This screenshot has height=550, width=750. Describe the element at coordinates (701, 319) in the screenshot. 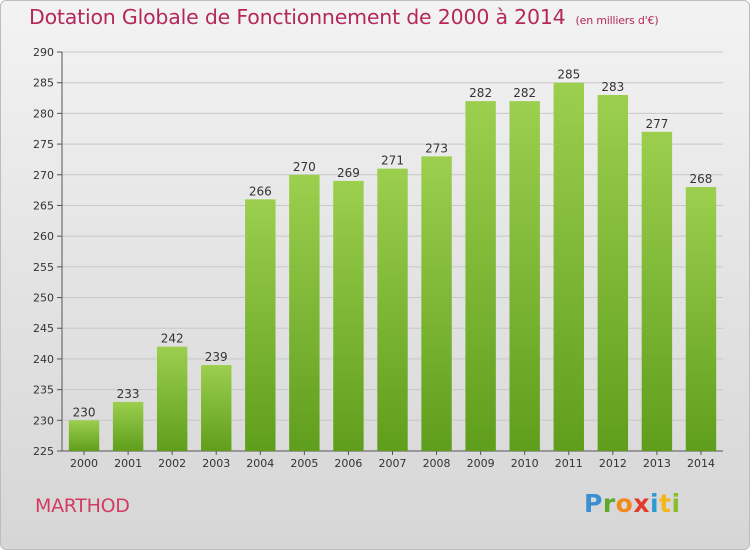

I see `bar-2014` at that location.